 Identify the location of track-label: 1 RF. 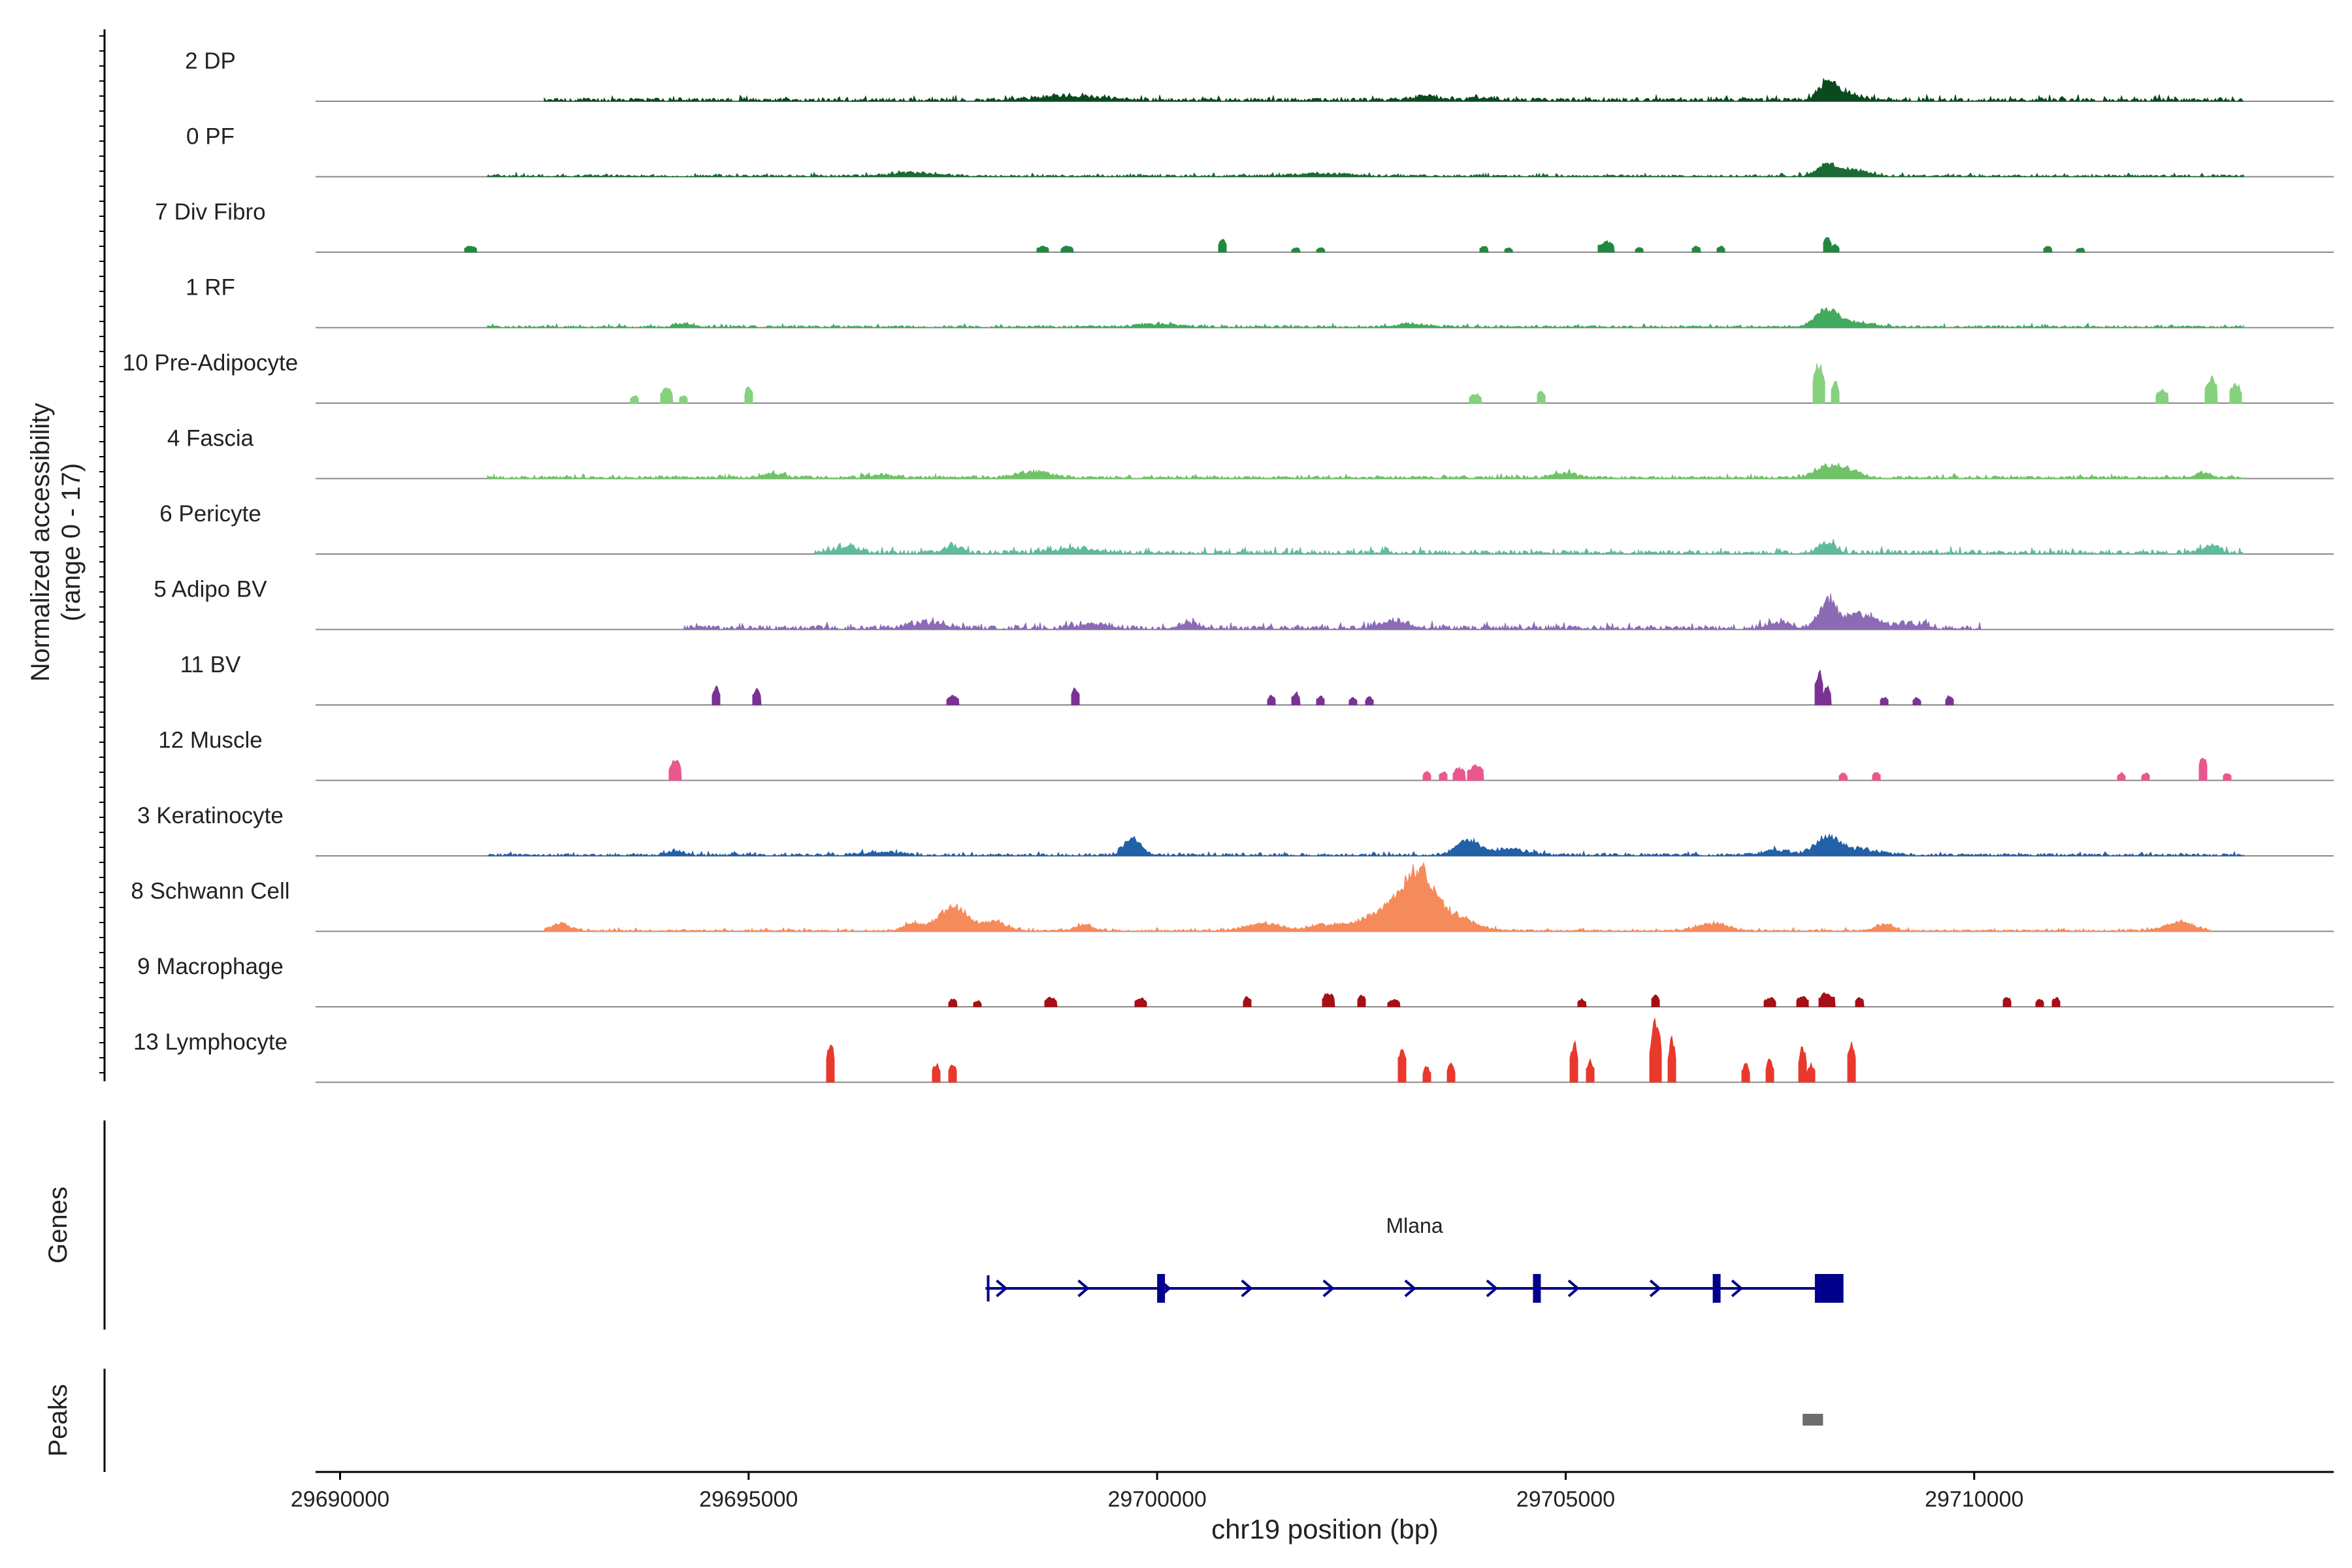
(210, 288).